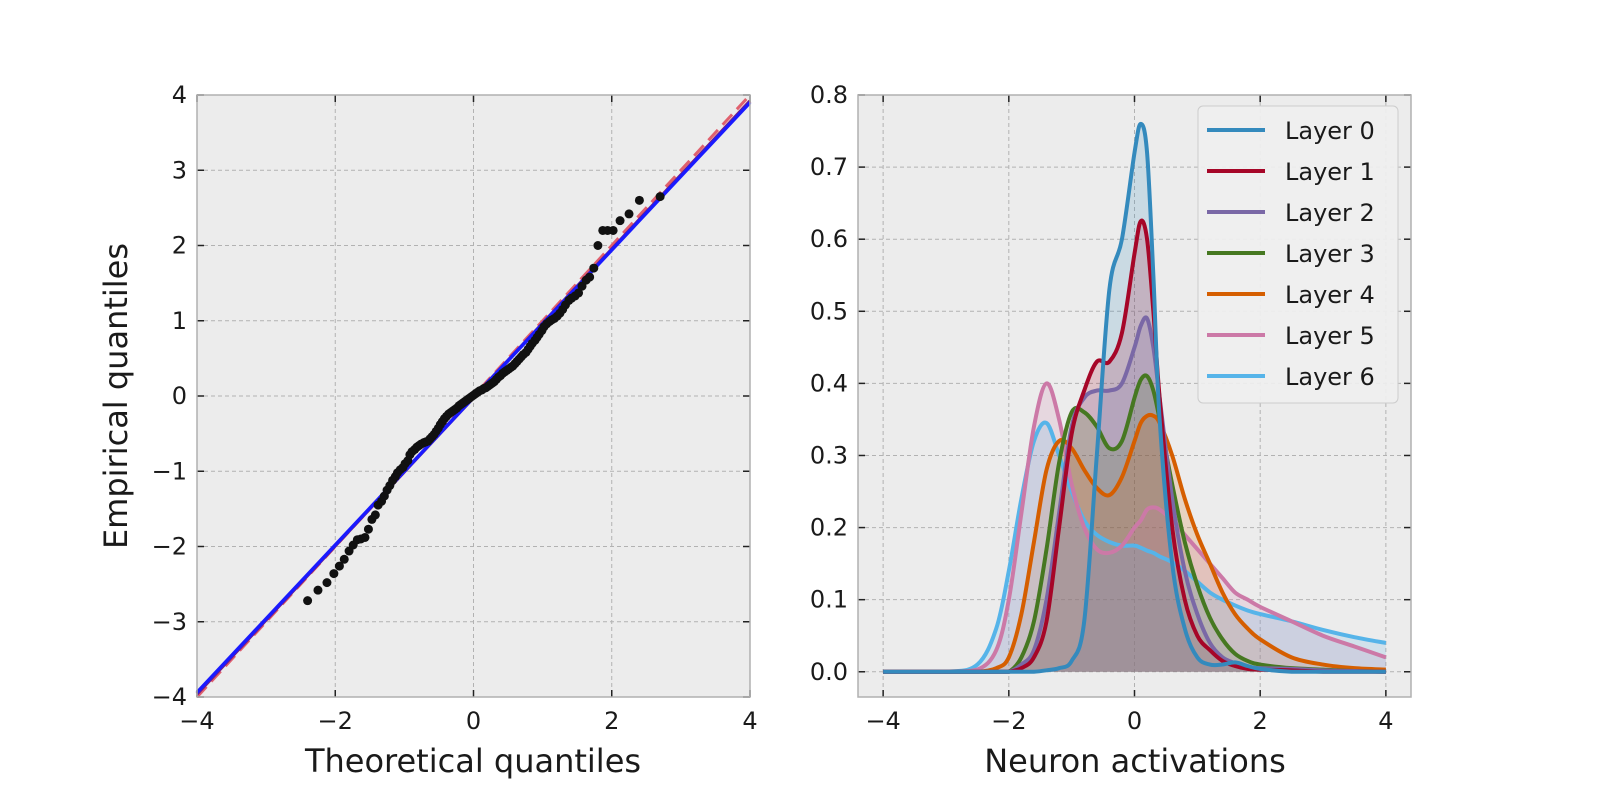 This screenshot has height=800, width=1600. I want to click on qq-x-tick-label: 4, so click(749, 721).